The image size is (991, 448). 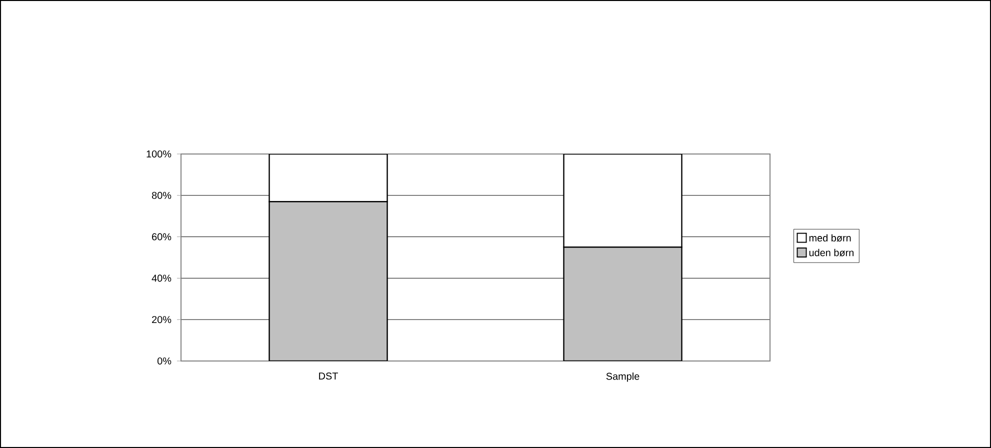 I want to click on y-tick-label: 80%, so click(x=162, y=195).